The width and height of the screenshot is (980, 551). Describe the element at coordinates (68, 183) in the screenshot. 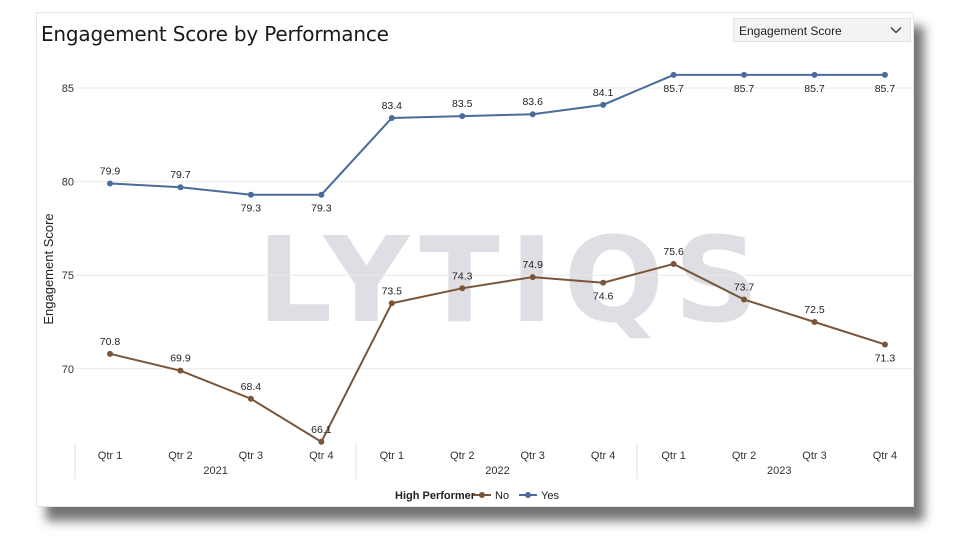

I see `y-tick-label: 80` at that location.